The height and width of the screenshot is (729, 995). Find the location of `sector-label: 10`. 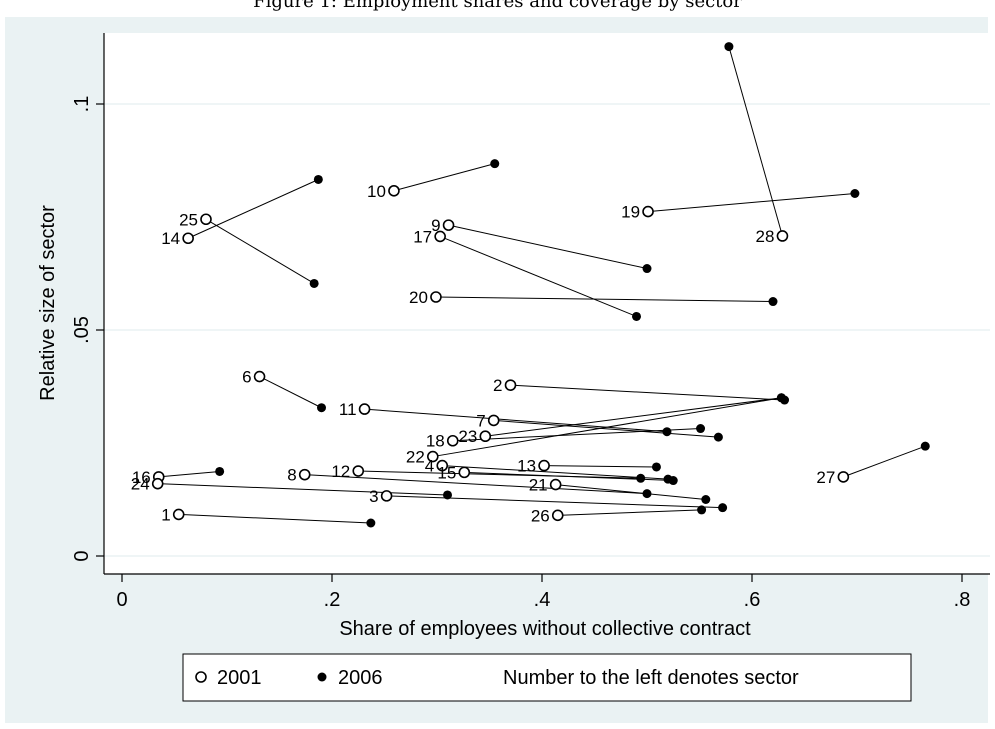

sector-label: 10 is located at coordinates (376, 191).